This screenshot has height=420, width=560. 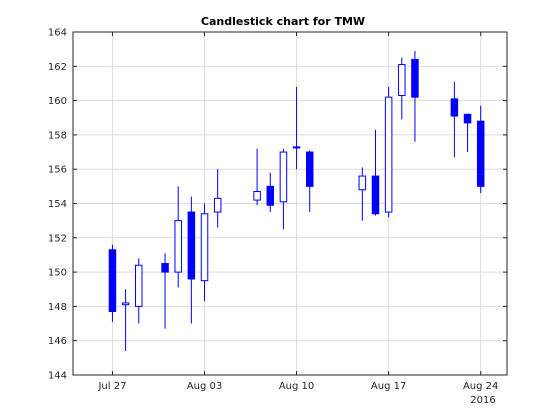 What do you see at coordinates (204, 386) in the screenshot?
I see `x-tick-label: Aug 03` at bounding box center [204, 386].